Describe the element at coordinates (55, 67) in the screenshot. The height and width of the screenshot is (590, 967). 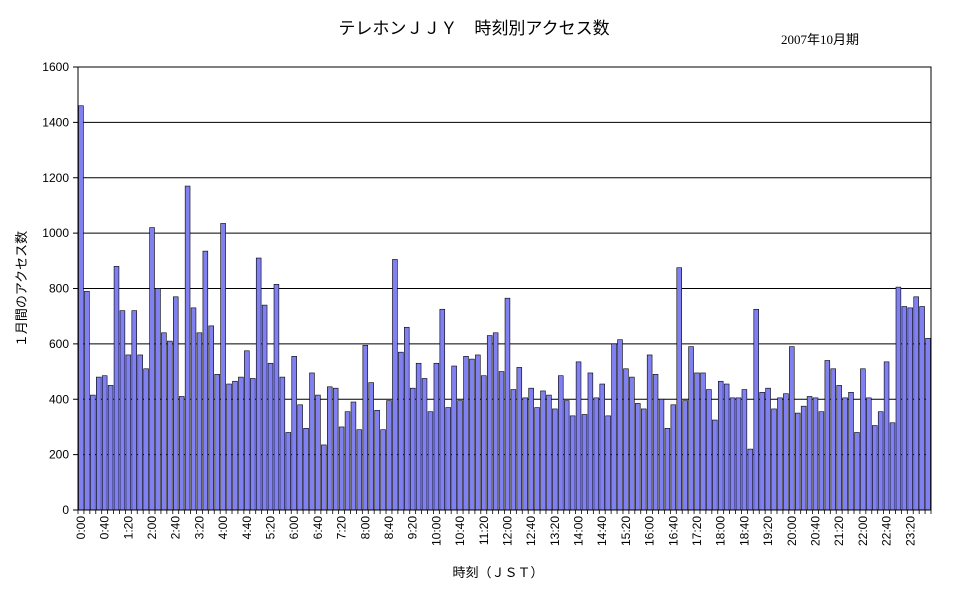
I see `y-tick-label: 1600` at that location.